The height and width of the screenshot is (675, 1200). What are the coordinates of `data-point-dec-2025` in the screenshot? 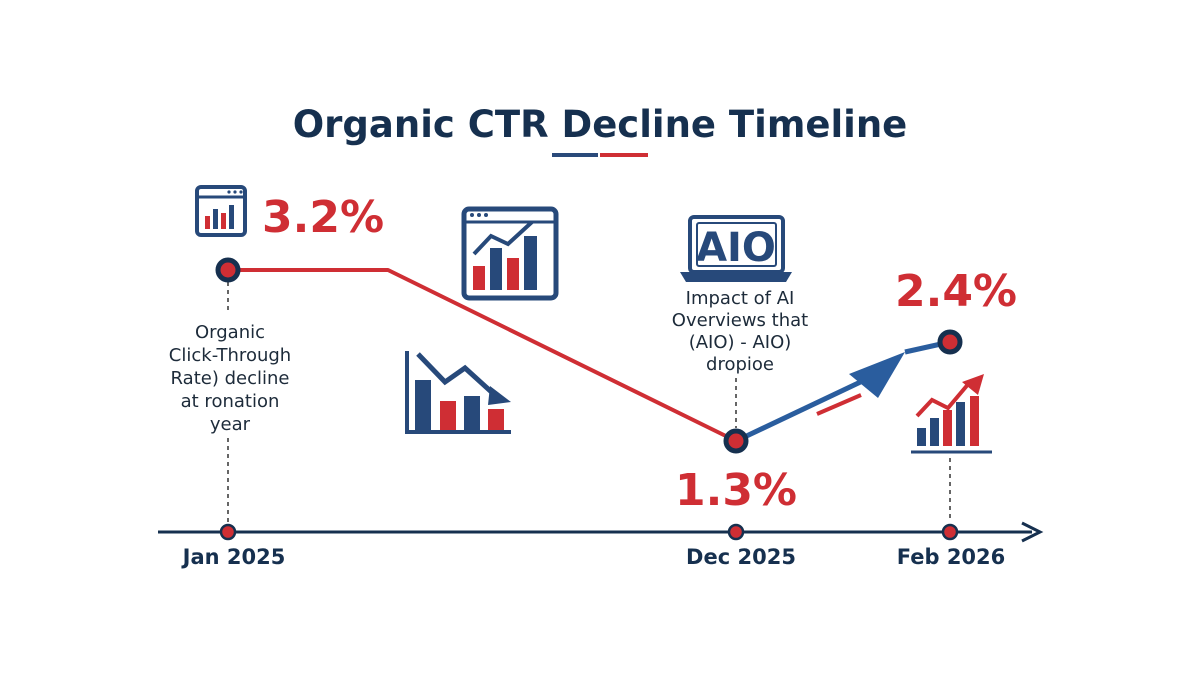 It's located at (736, 441).